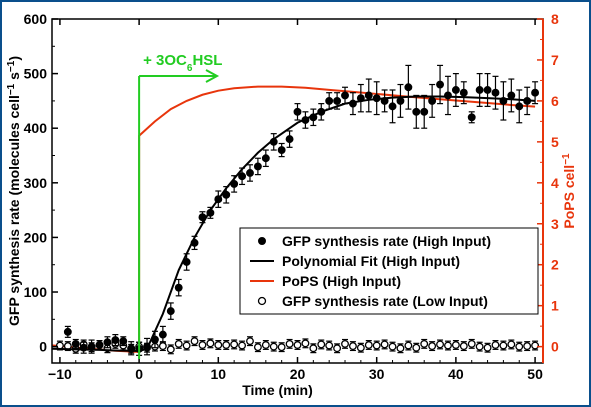 This screenshot has height=407, width=591. What do you see at coordinates (212, 76) in the screenshot?
I see `induction-arrow-head` at bounding box center [212, 76].